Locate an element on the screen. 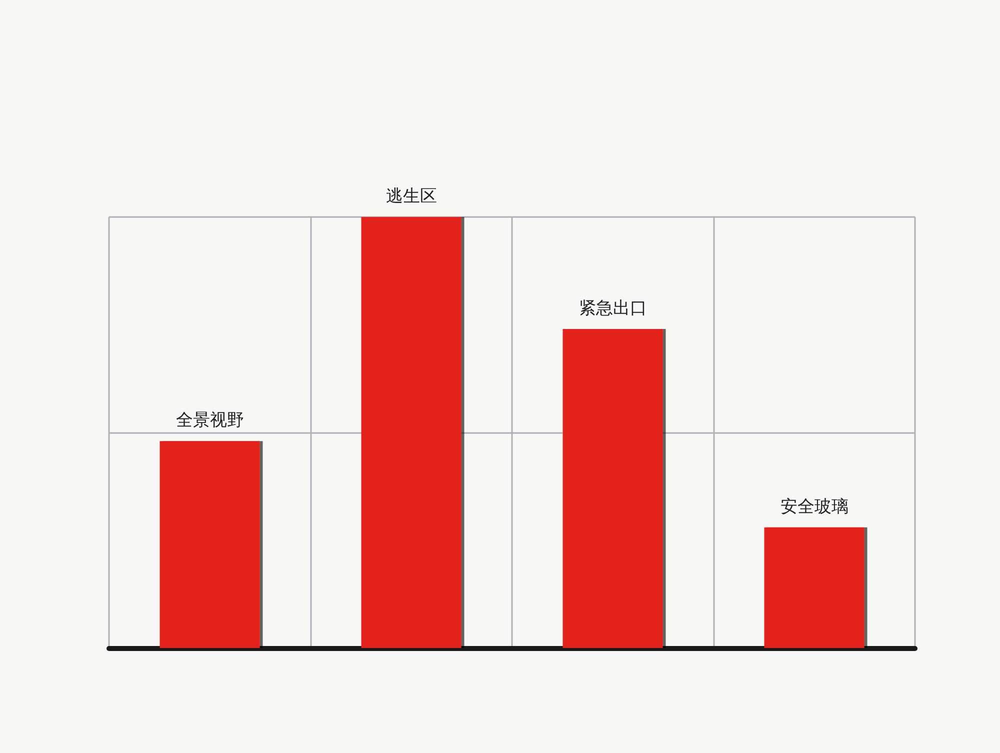  x-tick-label: 逃生区 is located at coordinates (411, 196).